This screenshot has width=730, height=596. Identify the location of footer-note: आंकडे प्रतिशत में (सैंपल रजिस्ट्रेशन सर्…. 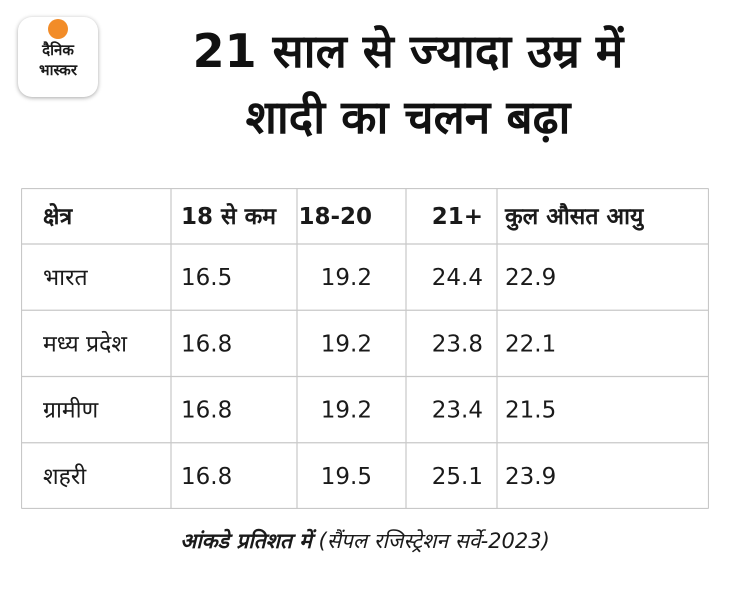
(365, 541).